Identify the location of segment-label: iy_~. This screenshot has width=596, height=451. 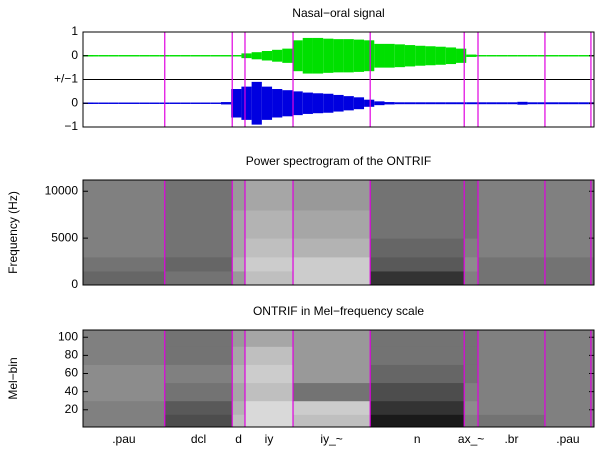
(331, 439).